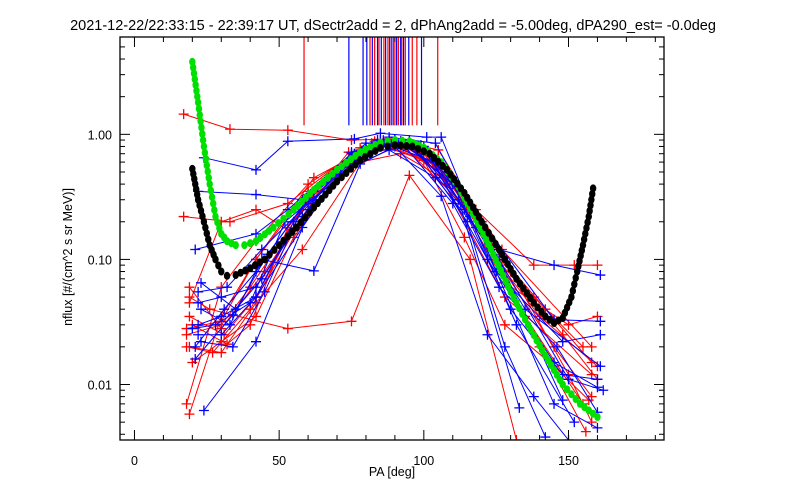 This screenshot has width=800, height=500. What do you see at coordinates (100, 260) in the screenshot?
I see `y-tick-label: 0.10` at bounding box center [100, 260].